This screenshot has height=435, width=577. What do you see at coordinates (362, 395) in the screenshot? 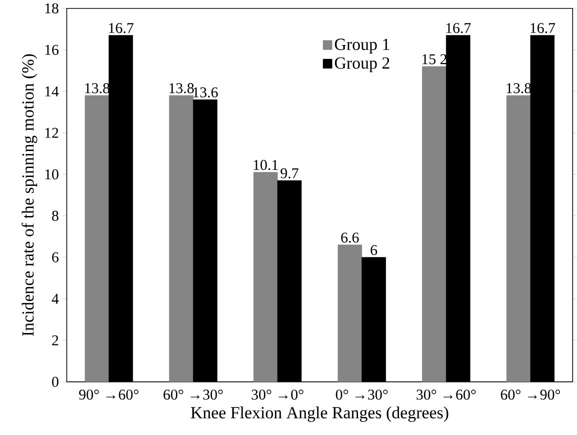
I see `x-tick-label: 0° →30°` at bounding box center [362, 395].